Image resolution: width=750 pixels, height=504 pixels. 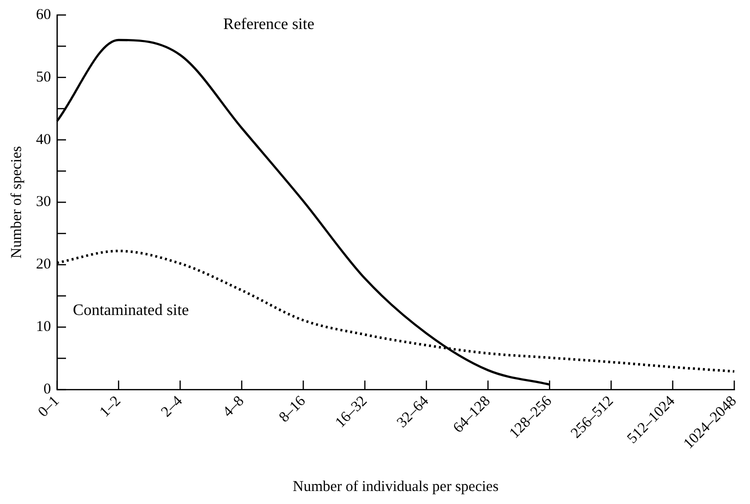 I want to click on text: Reference site, so click(x=268, y=25).